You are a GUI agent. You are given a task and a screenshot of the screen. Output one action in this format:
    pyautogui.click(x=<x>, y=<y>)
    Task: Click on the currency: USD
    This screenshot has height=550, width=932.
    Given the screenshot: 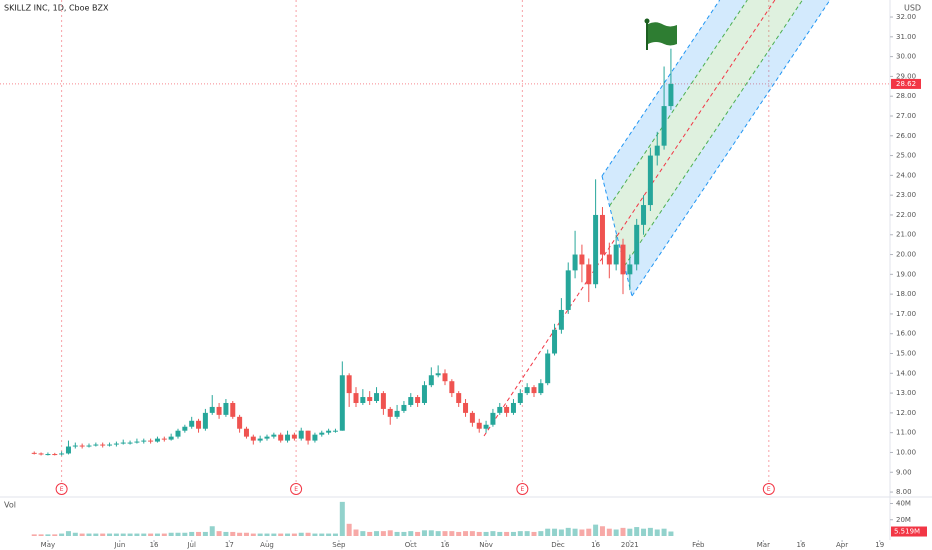 What is the action you would take?
    pyautogui.click(x=912, y=8)
    